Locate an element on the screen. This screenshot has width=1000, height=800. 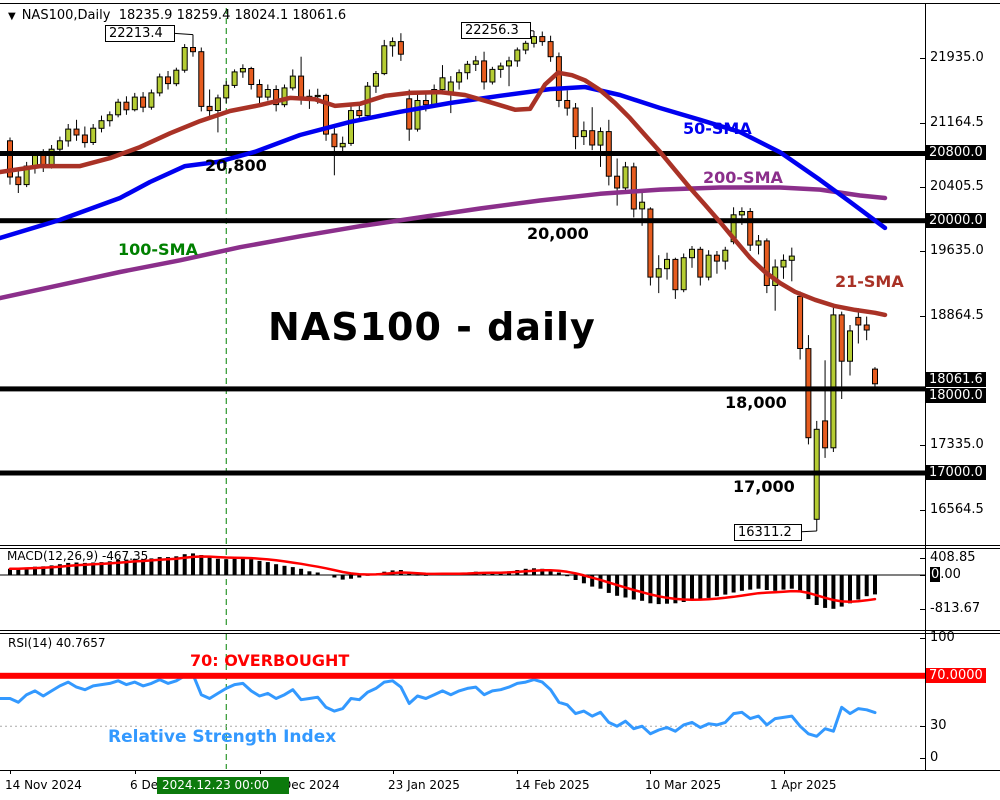
price-tick-16564.5: 16564.5 is located at coordinates (957, 509).